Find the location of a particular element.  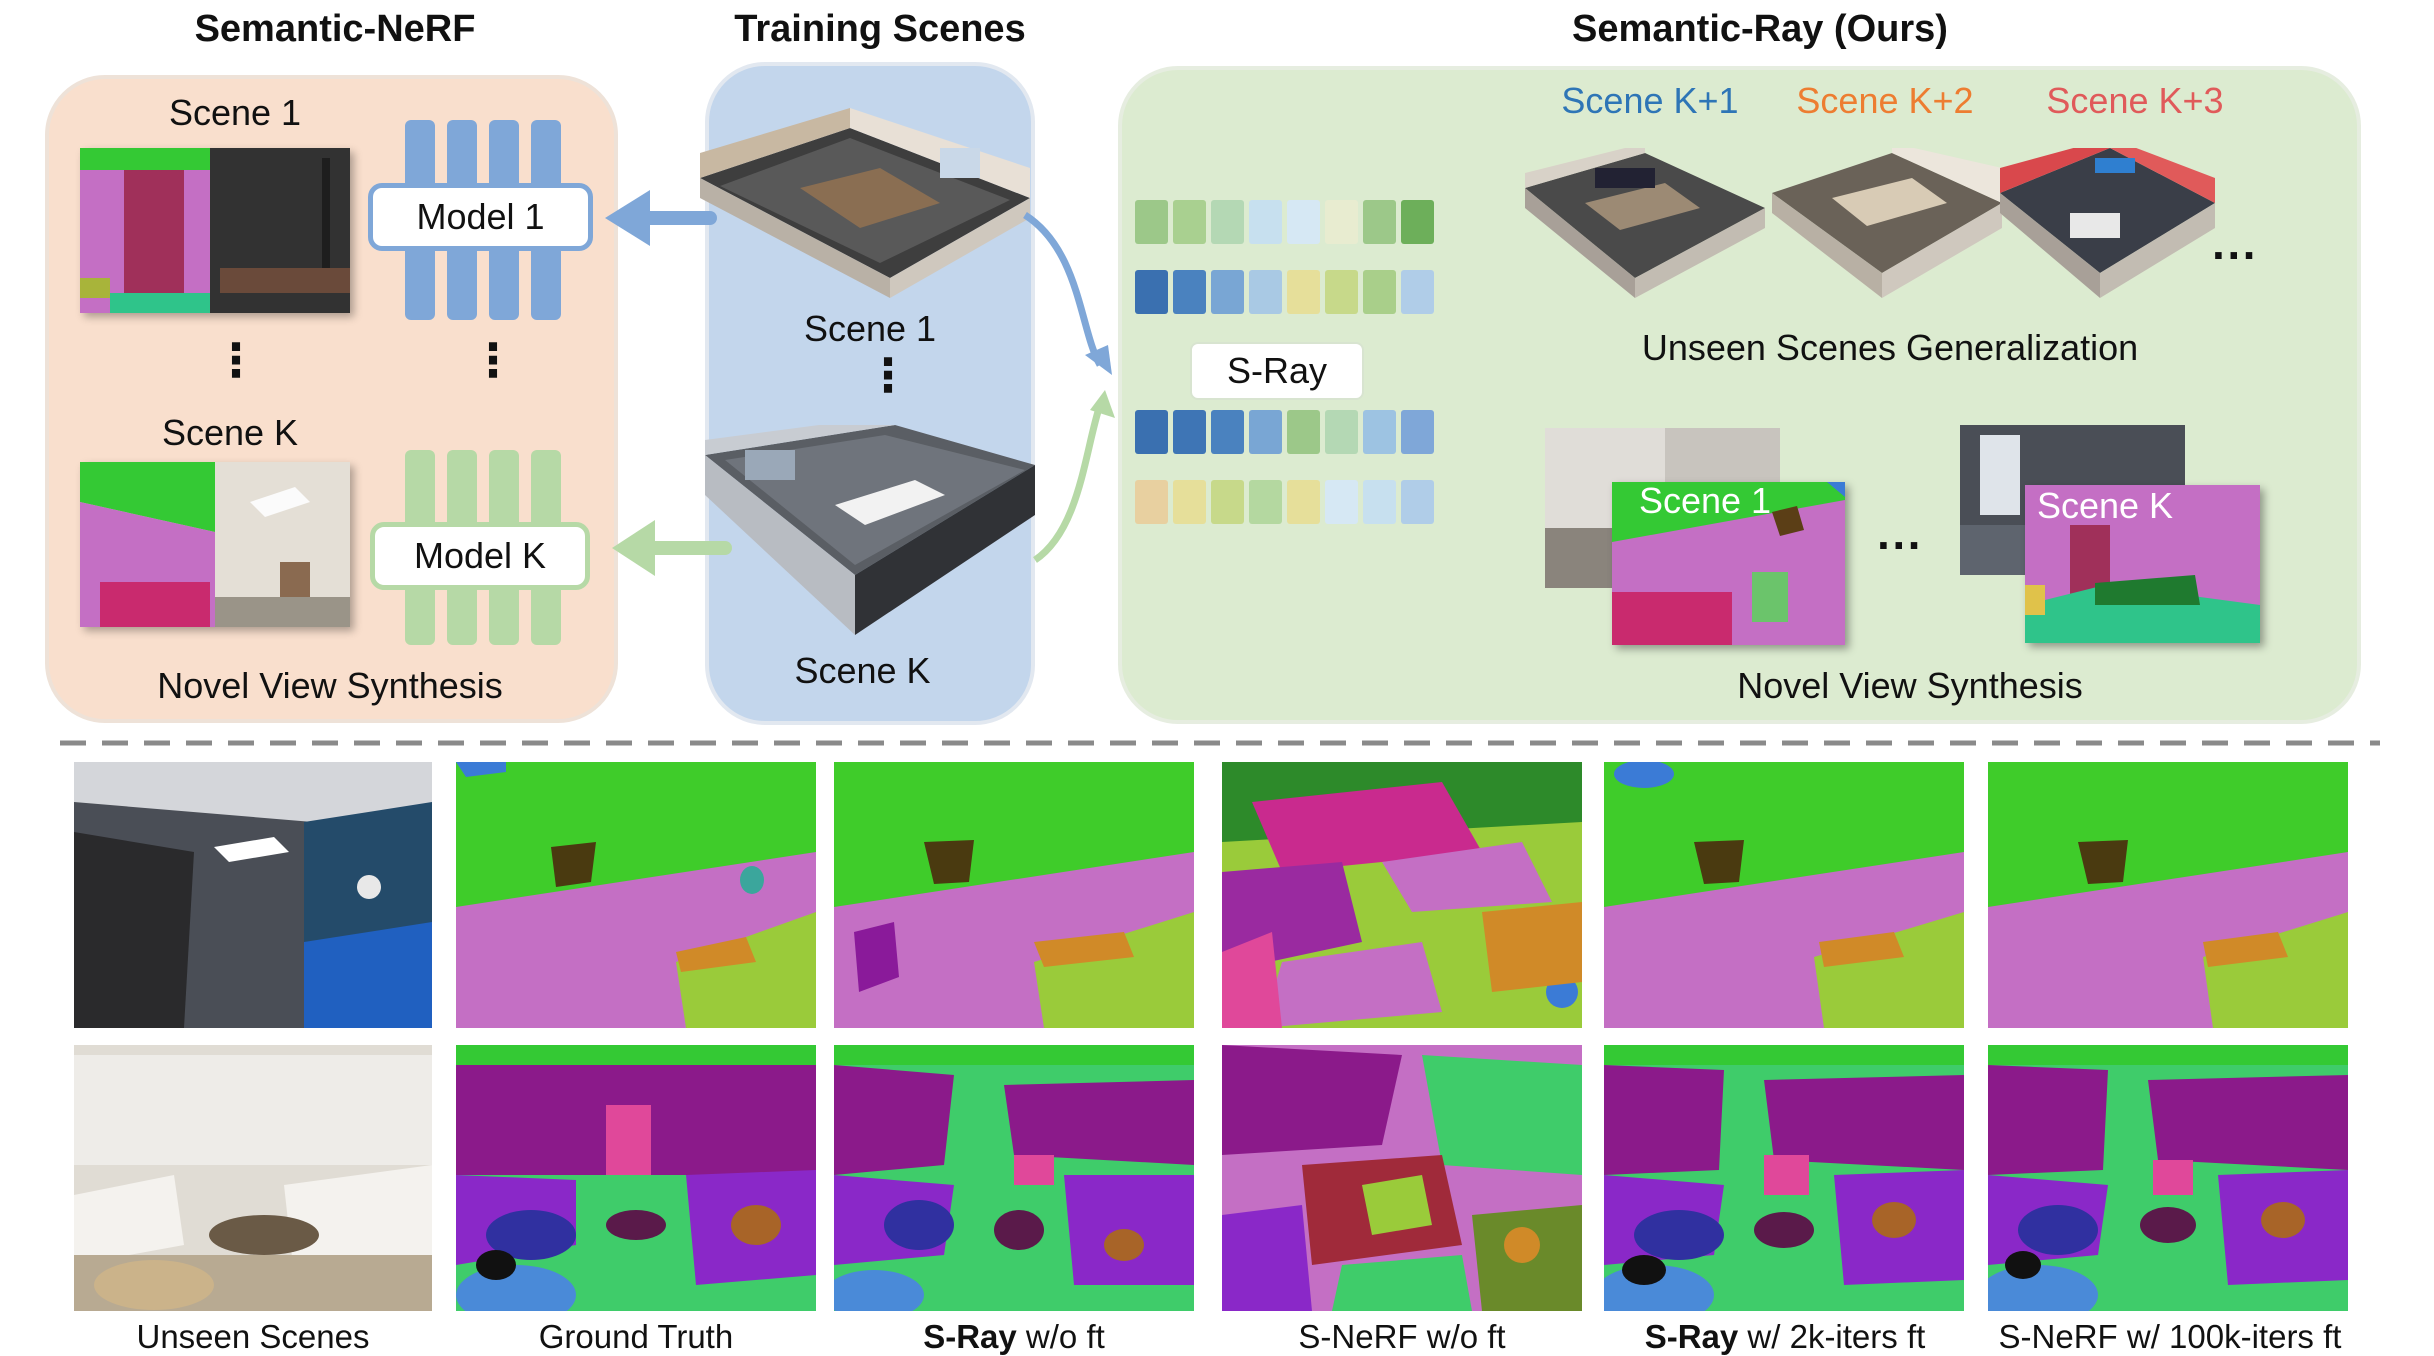

nvs-scene-1-overlay-label: Scene 1 is located at coordinates (1705, 500).